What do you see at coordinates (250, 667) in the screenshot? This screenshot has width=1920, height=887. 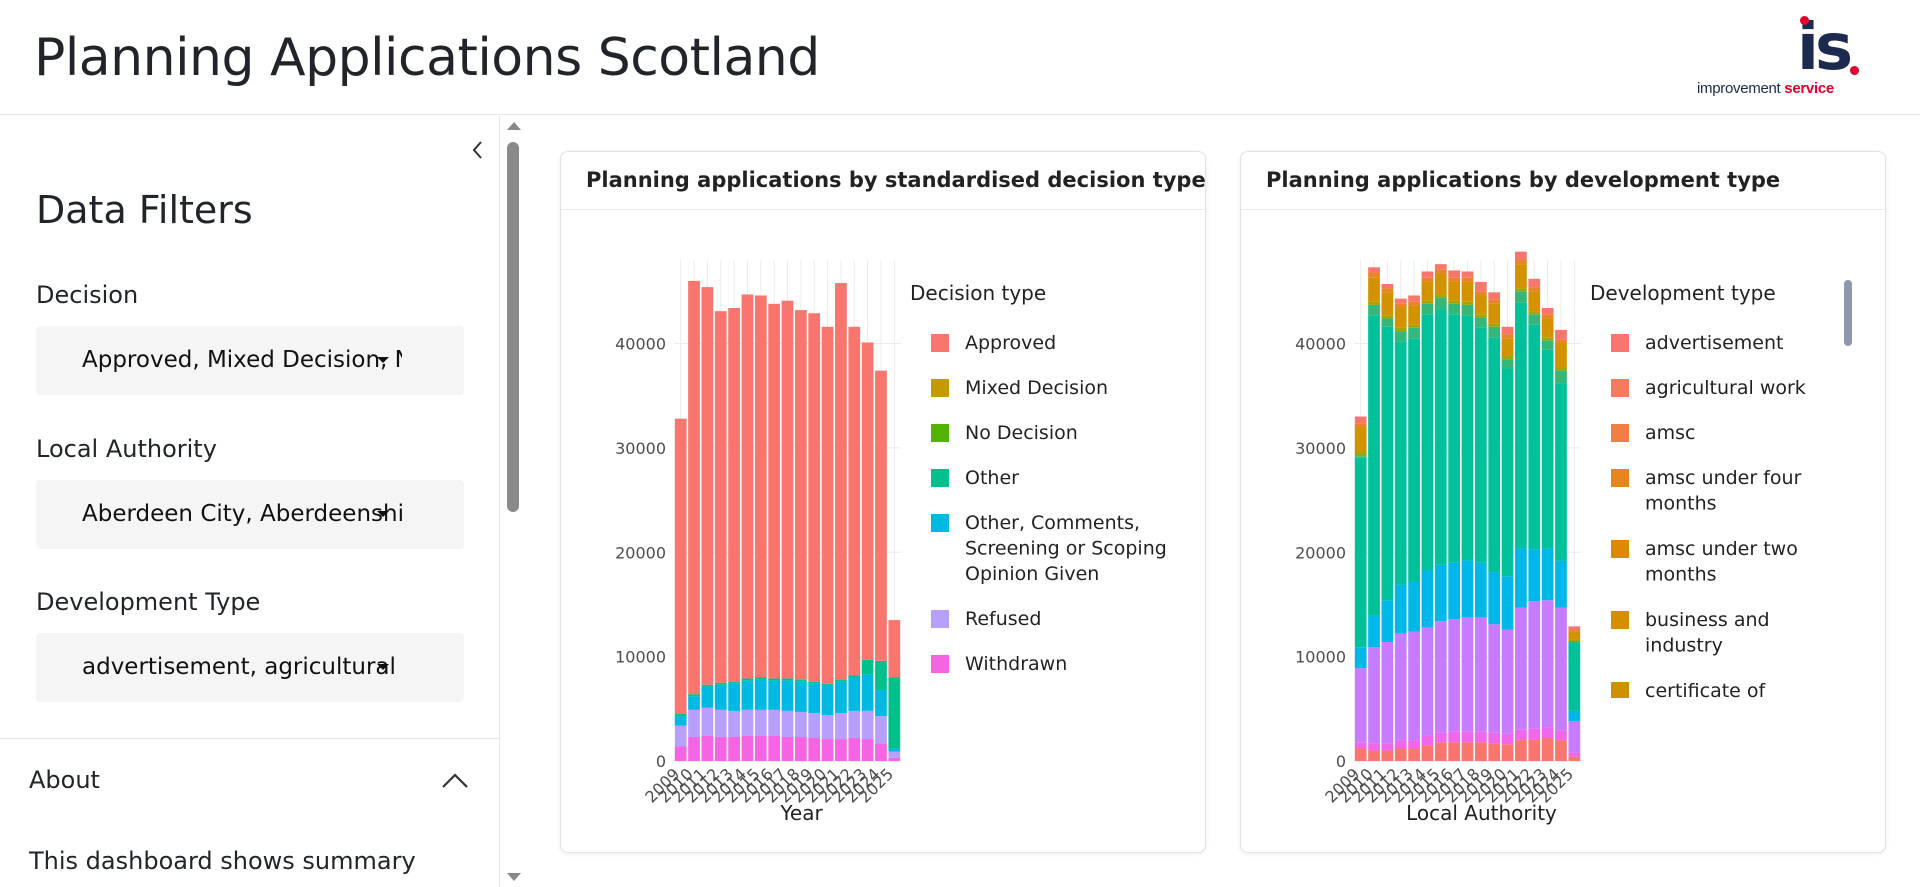 I see `development-type-filter-select: advertisement, agricultural wo` at bounding box center [250, 667].